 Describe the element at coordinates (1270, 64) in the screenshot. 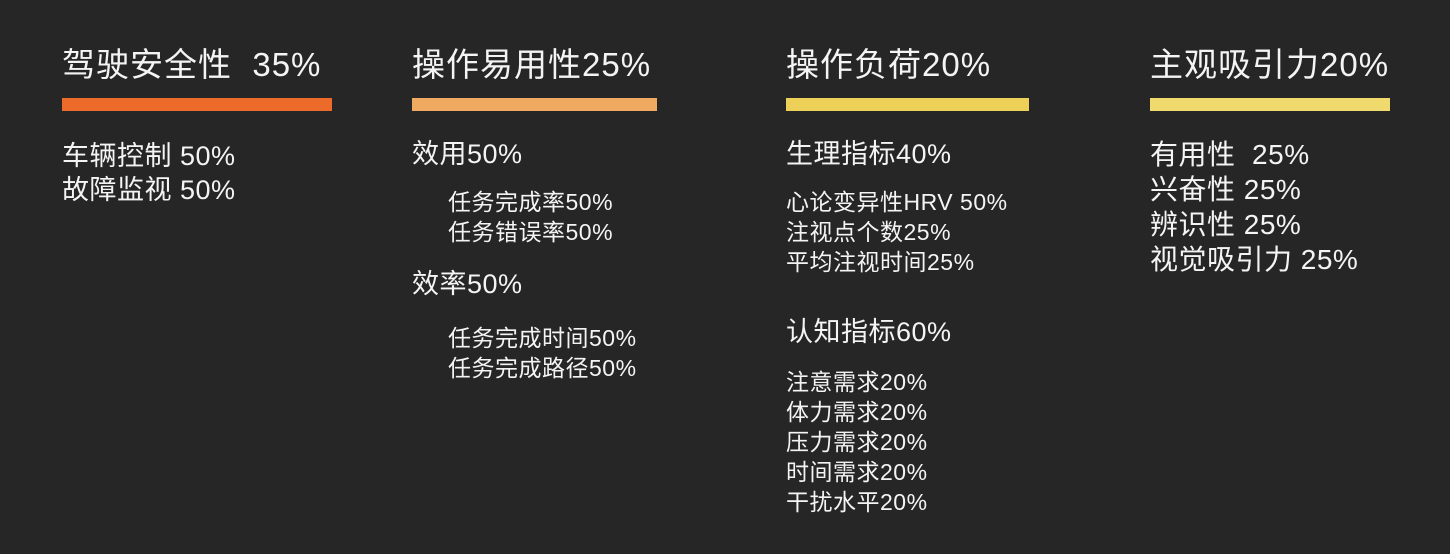

I see `column-title: 主观吸引力20%` at that location.